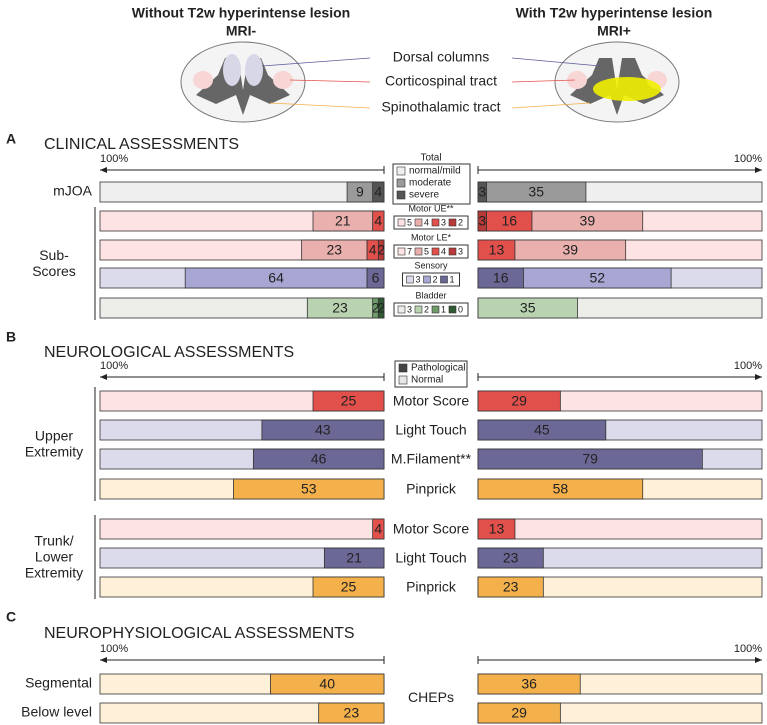 The height and width of the screenshot is (725, 767). I want to click on value-label: 6, so click(376, 278).